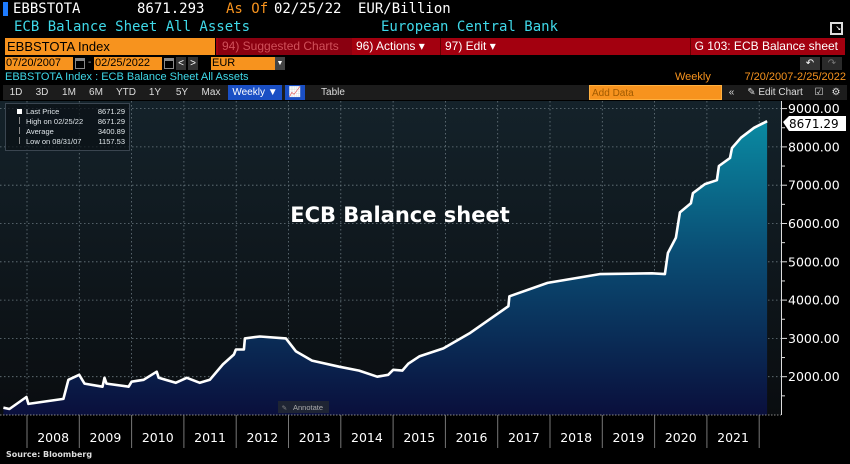 The image size is (850, 464). Describe the element at coordinates (390, 46) in the screenshot. I see `actions-button: 96) Actions ▾` at that location.